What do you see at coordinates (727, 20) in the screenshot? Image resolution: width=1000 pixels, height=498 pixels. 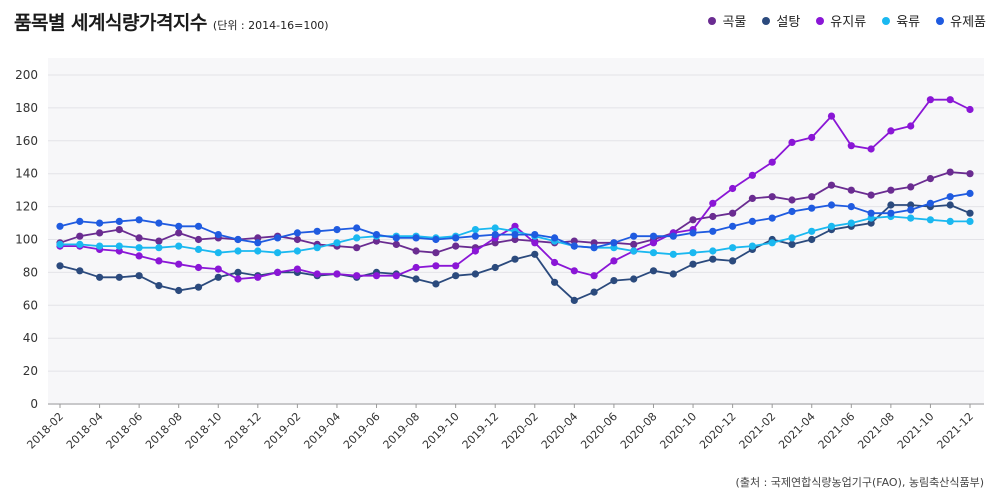 I see `legend-item: 곡물` at bounding box center [727, 20].